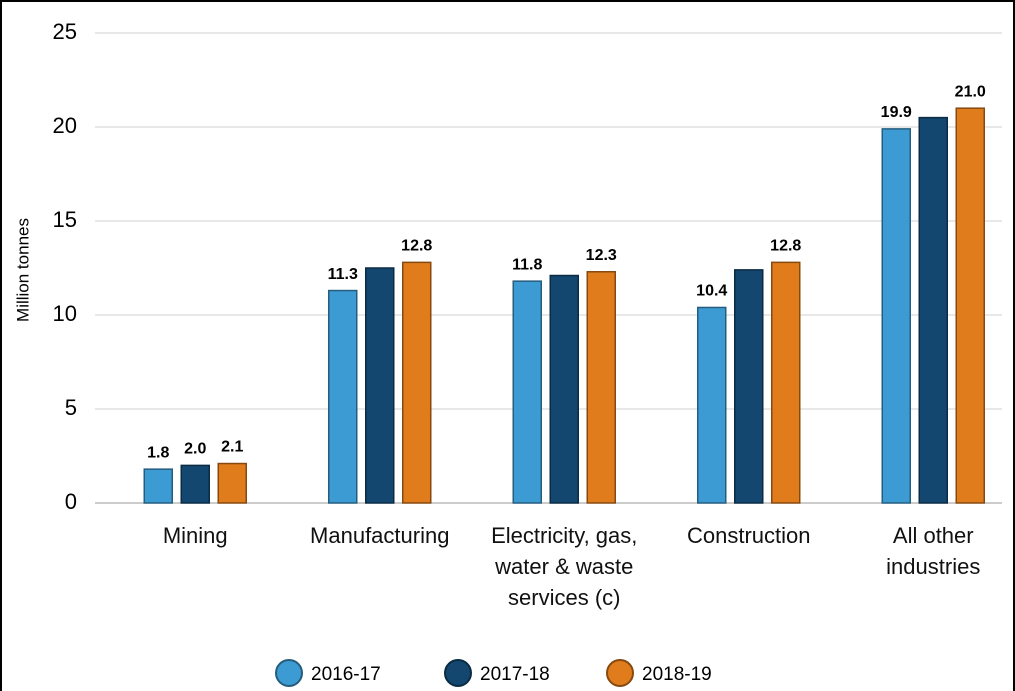 The width and height of the screenshot is (1015, 691). Describe the element at coordinates (601, 255) in the screenshot. I see `data-label: 12.3` at that location.